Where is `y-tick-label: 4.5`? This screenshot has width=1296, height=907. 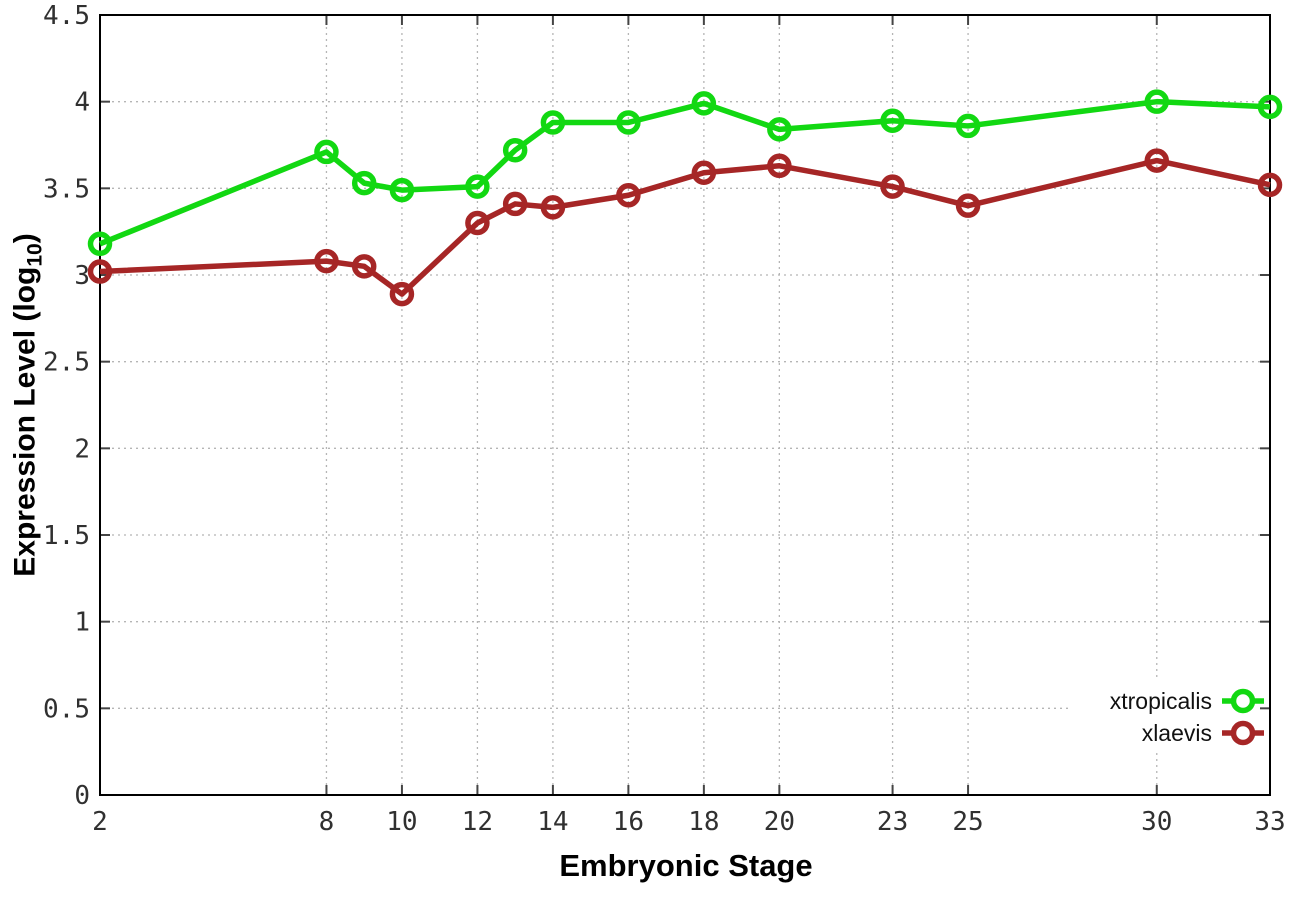 y-tick-label: 4.5 is located at coordinates (66, 16).